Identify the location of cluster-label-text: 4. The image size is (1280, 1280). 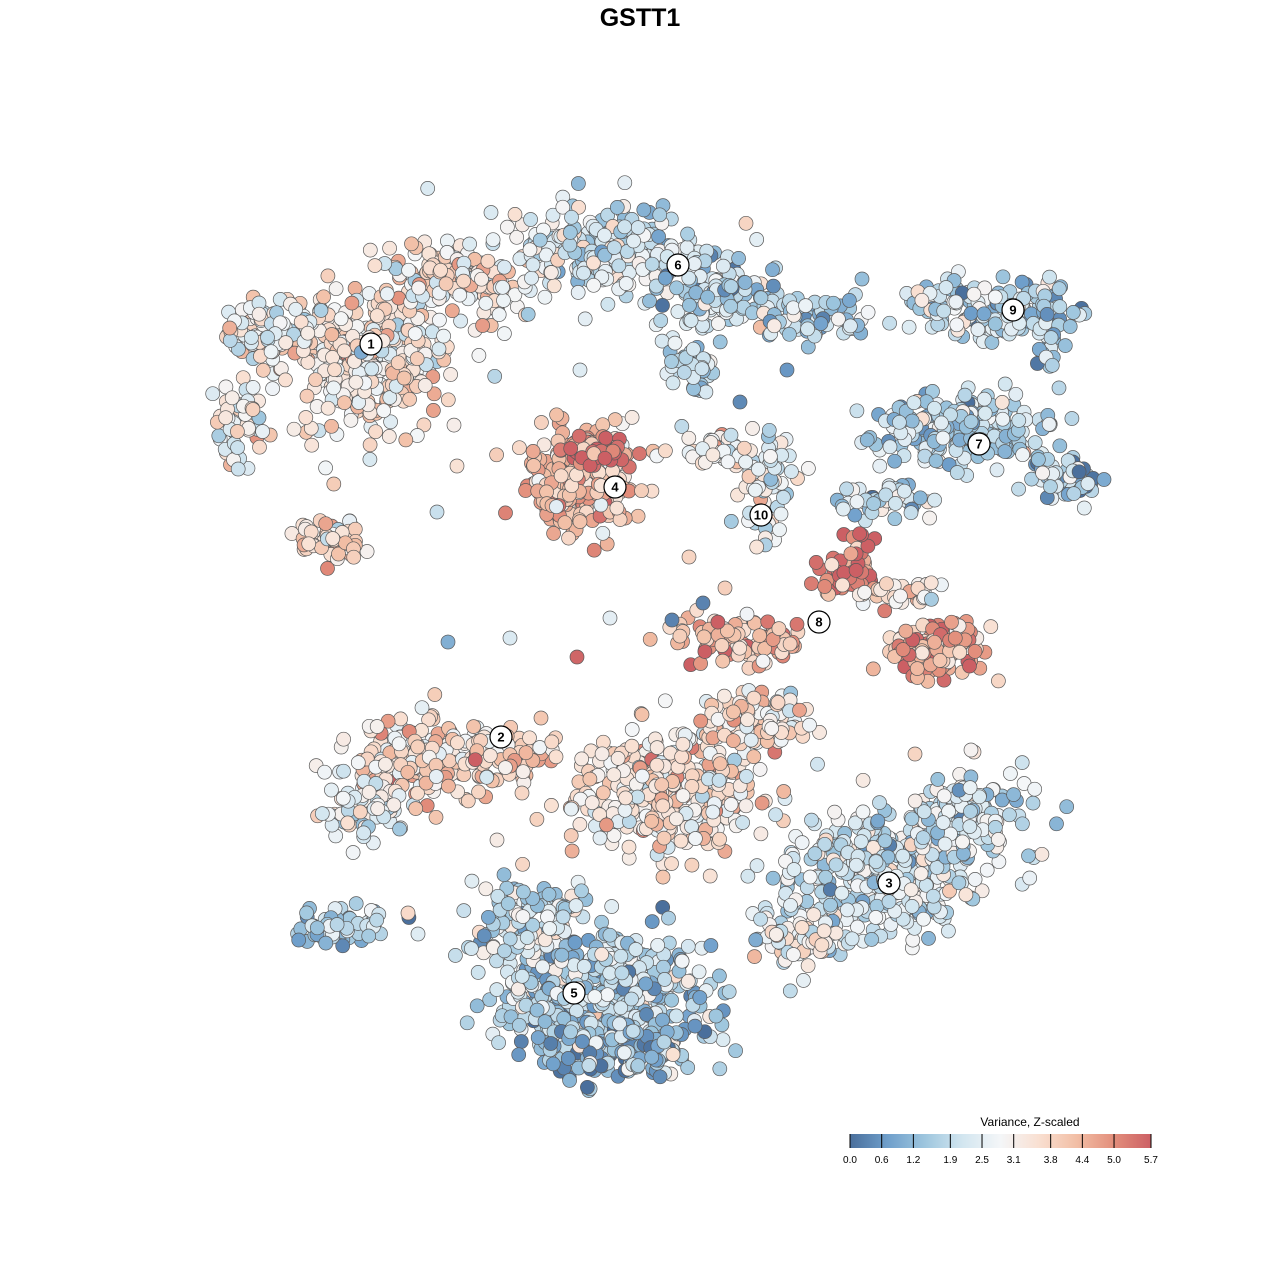
(615, 487).